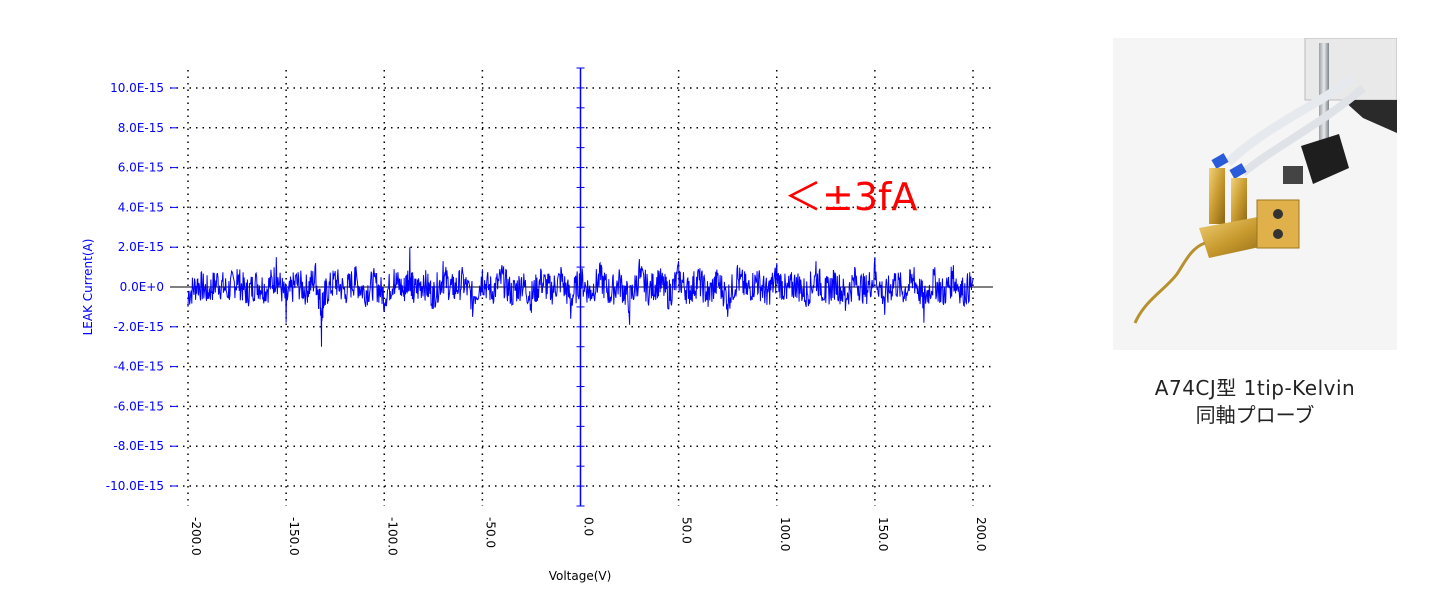  I want to click on noise-annotation: ＜±3fA, so click(850, 197).